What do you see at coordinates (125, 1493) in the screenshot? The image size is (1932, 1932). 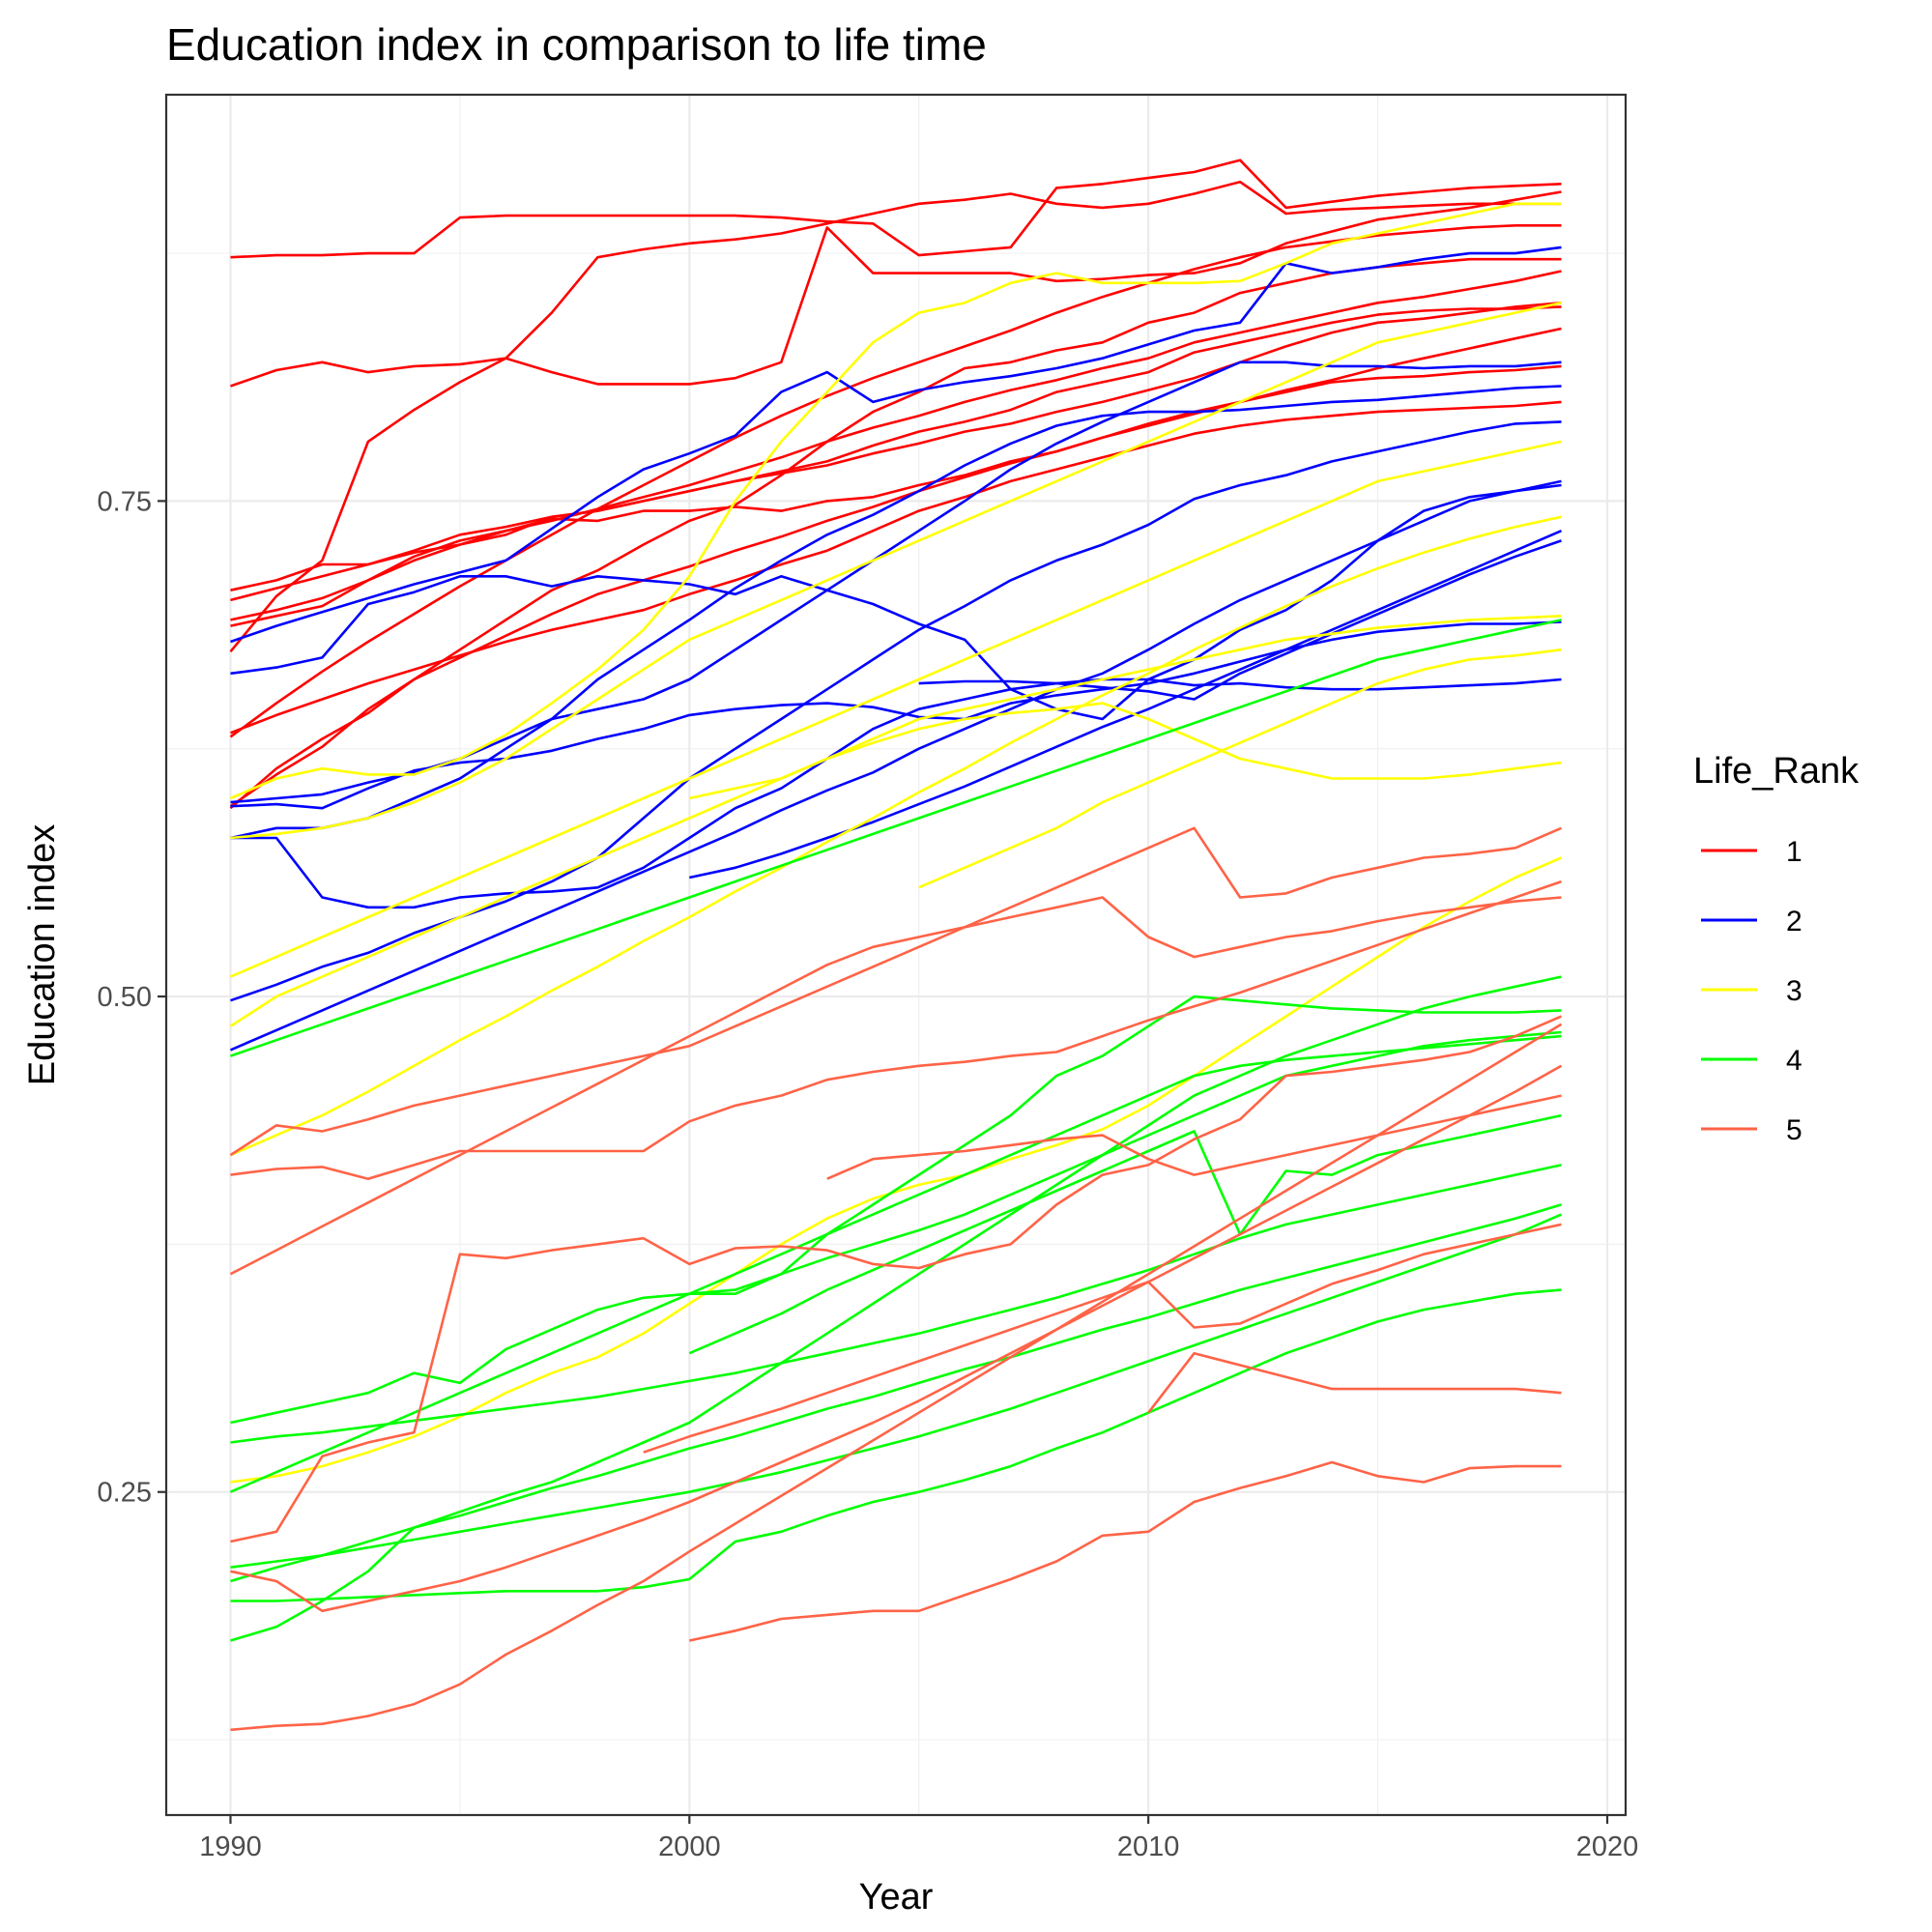 I see `y-tick-label: 0.25` at bounding box center [125, 1493].